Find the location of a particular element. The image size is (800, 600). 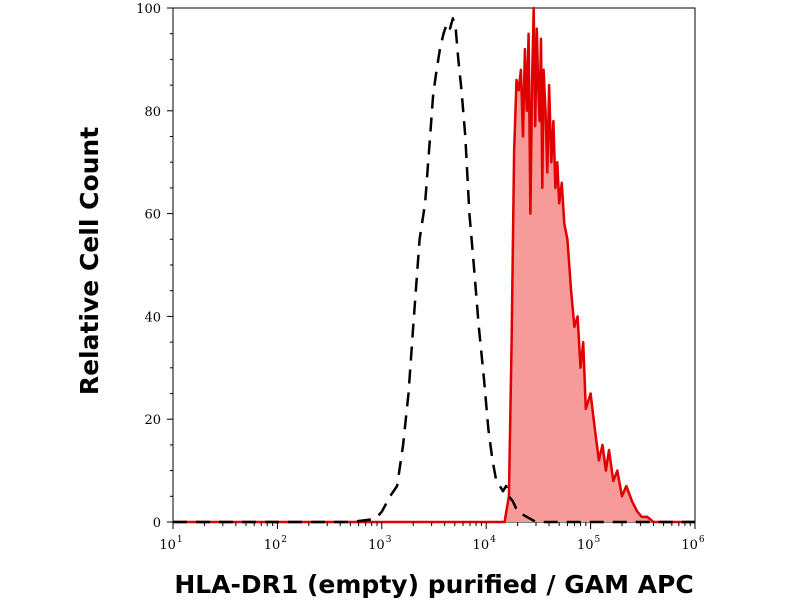

y-axis-title: Relative Cell Count is located at coordinates (89, 261).